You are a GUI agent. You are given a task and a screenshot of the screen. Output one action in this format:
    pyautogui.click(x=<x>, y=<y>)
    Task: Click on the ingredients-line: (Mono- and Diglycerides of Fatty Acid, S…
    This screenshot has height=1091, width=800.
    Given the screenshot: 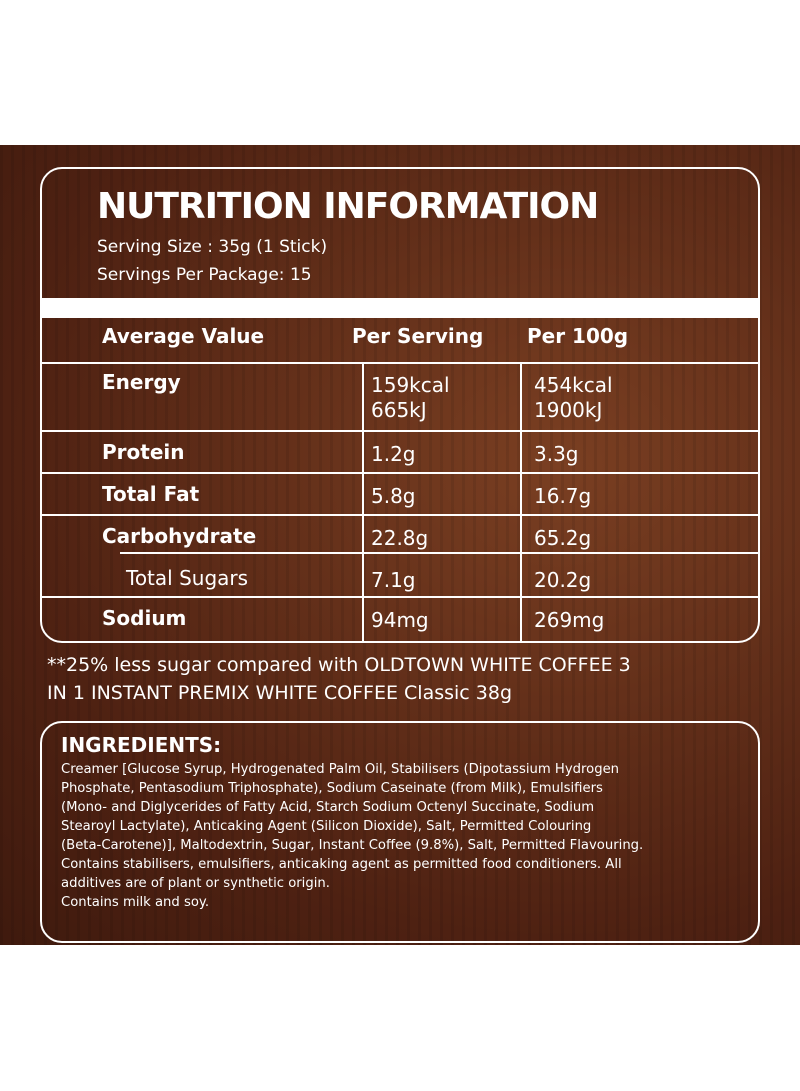 What is the action you would take?
    pyautogui.click(x=328, y=807)
    